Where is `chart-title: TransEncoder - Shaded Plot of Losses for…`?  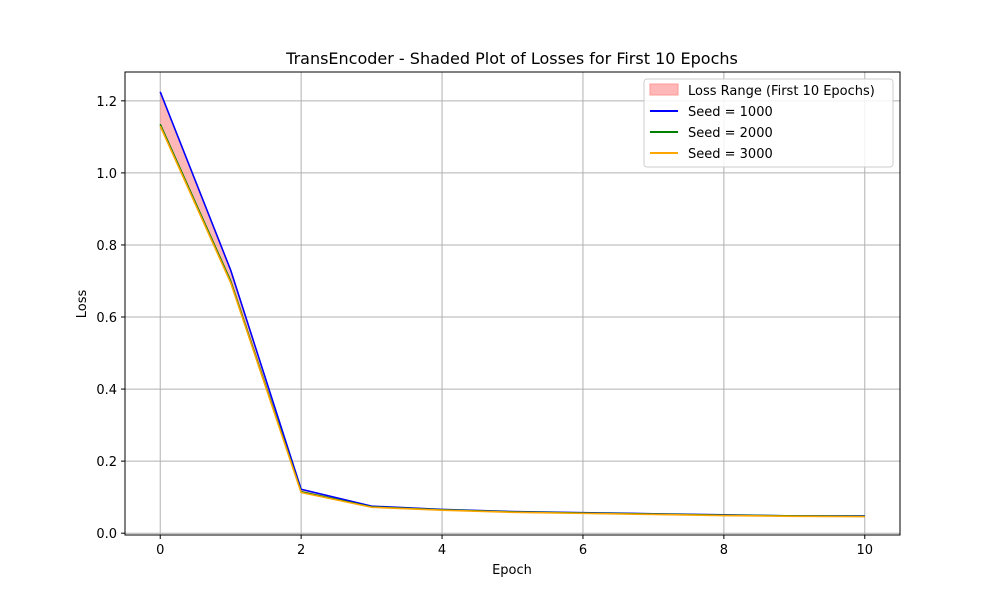 chart-title: TransEncoder - Shaded Plot of Losses for… is located at coordinates (511, 58).